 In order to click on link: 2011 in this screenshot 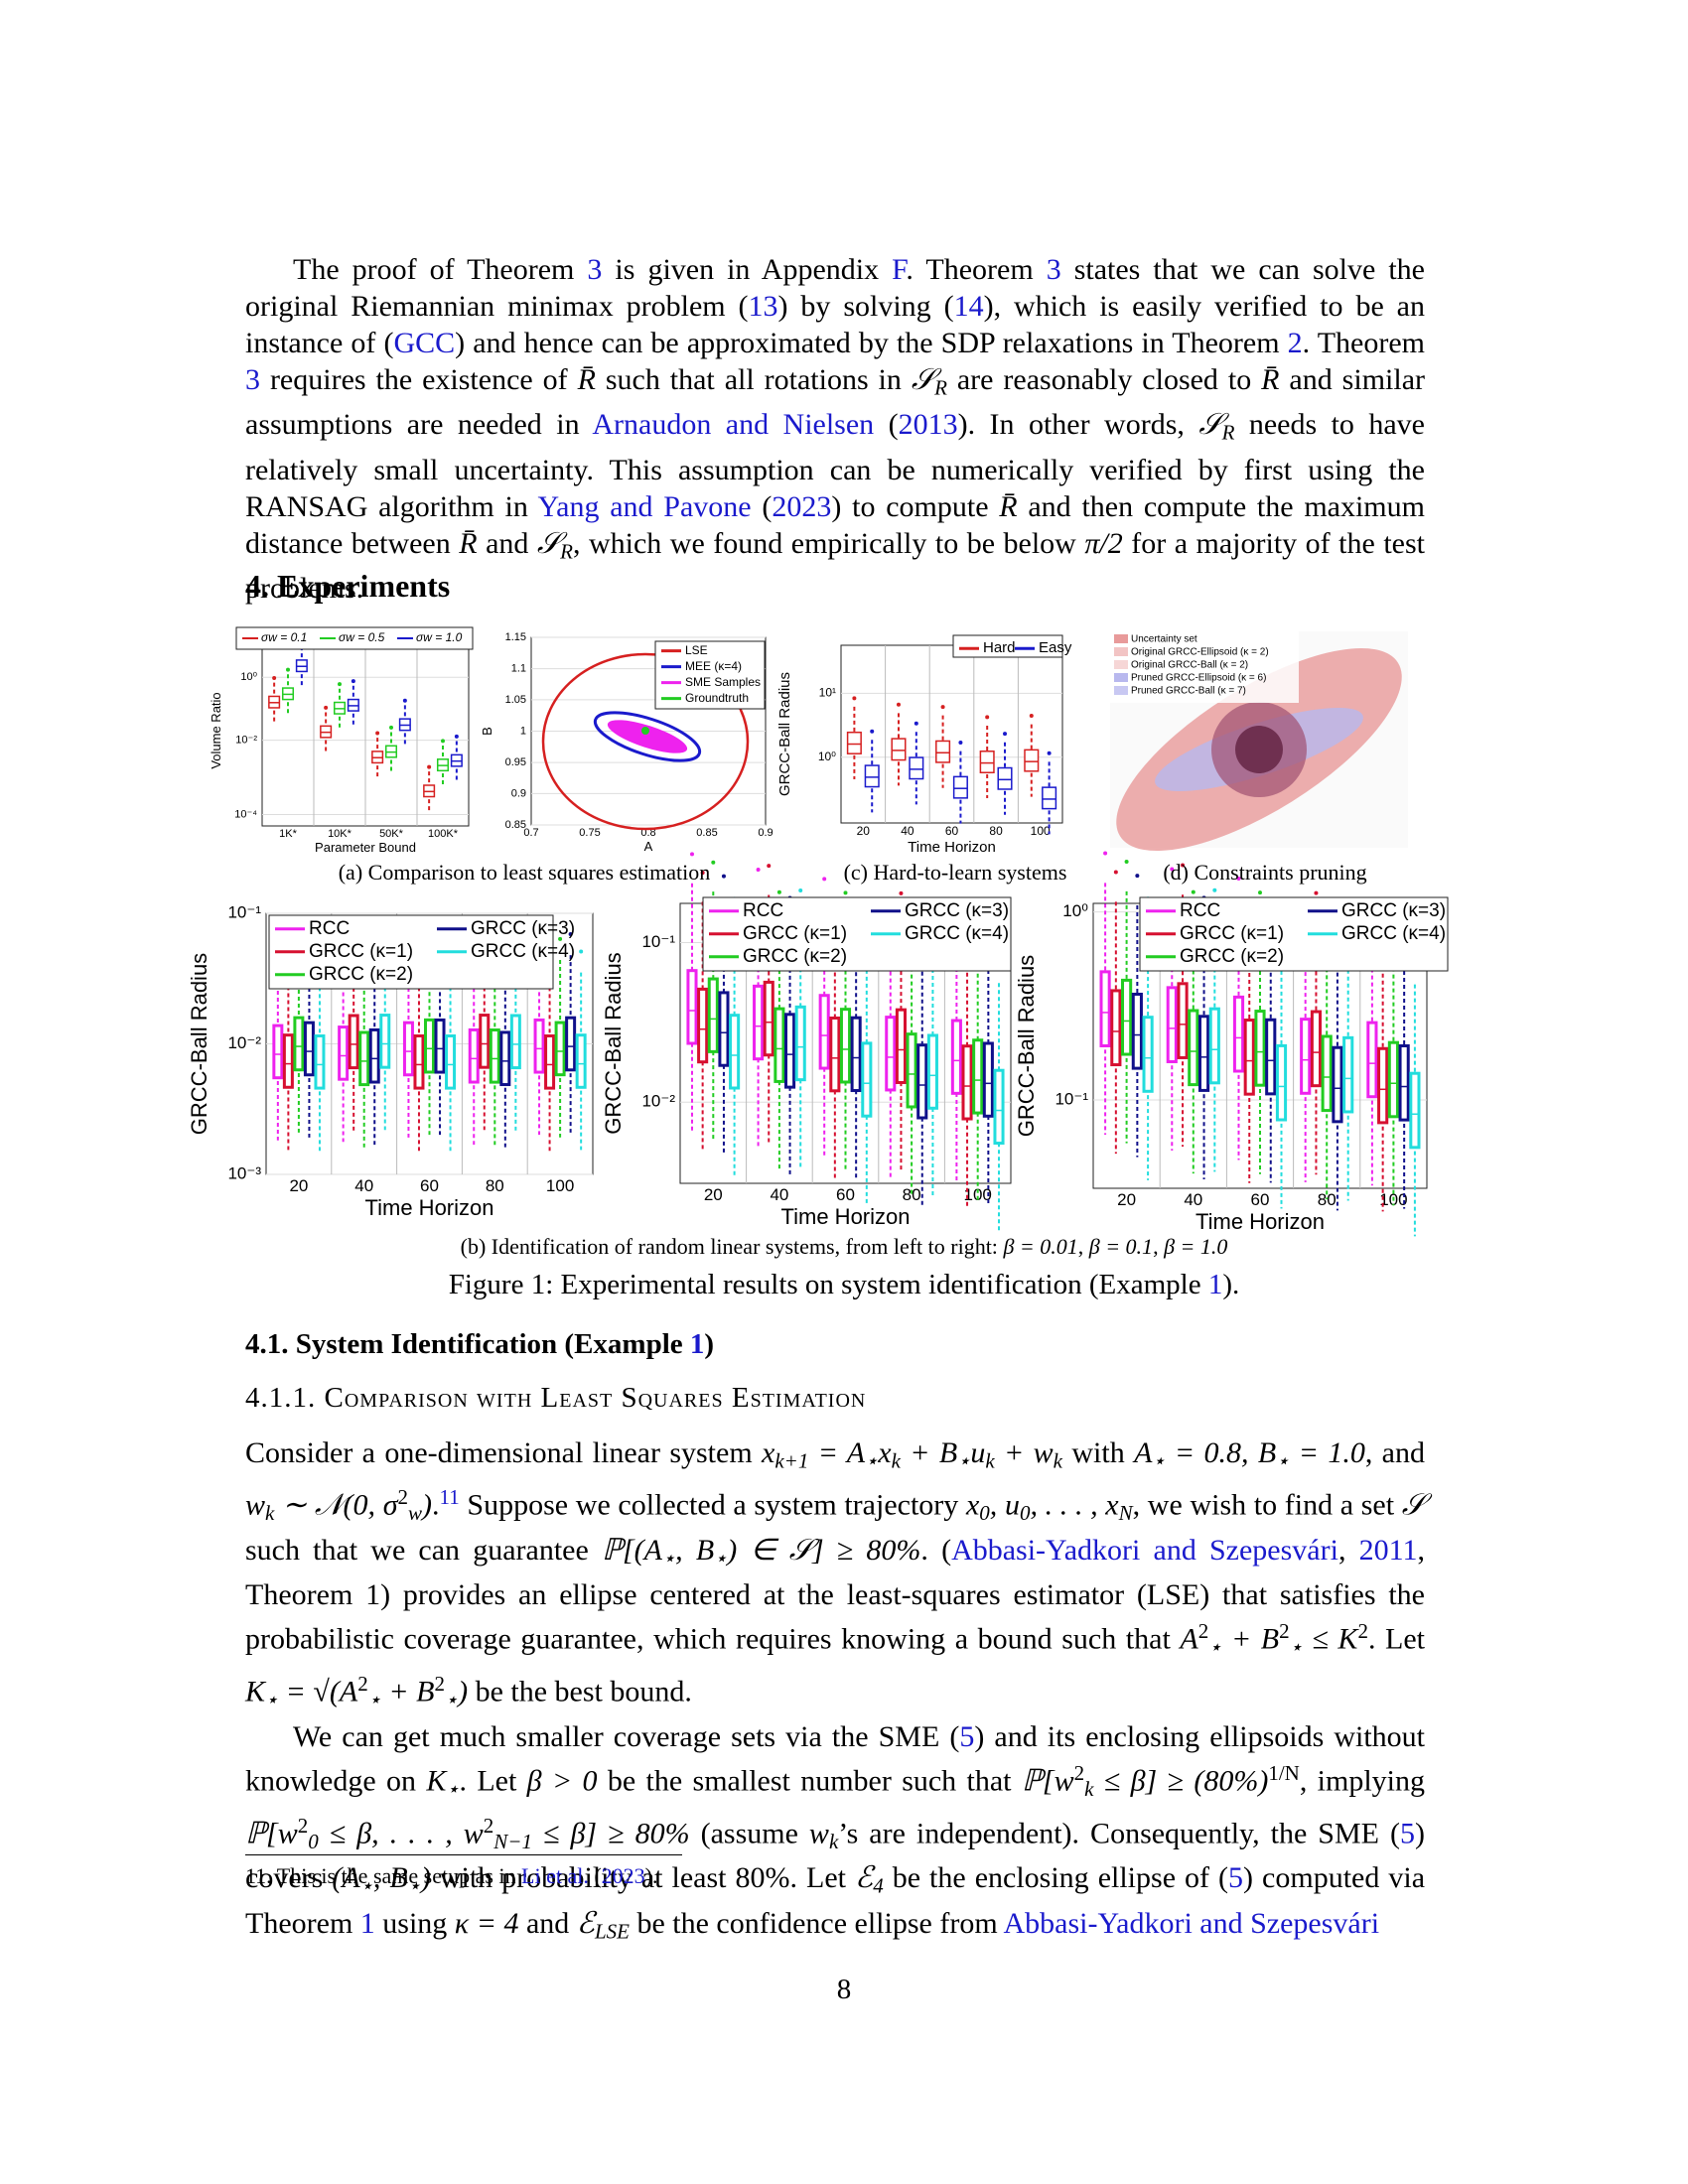, I will do `click(1388, 1550)`.